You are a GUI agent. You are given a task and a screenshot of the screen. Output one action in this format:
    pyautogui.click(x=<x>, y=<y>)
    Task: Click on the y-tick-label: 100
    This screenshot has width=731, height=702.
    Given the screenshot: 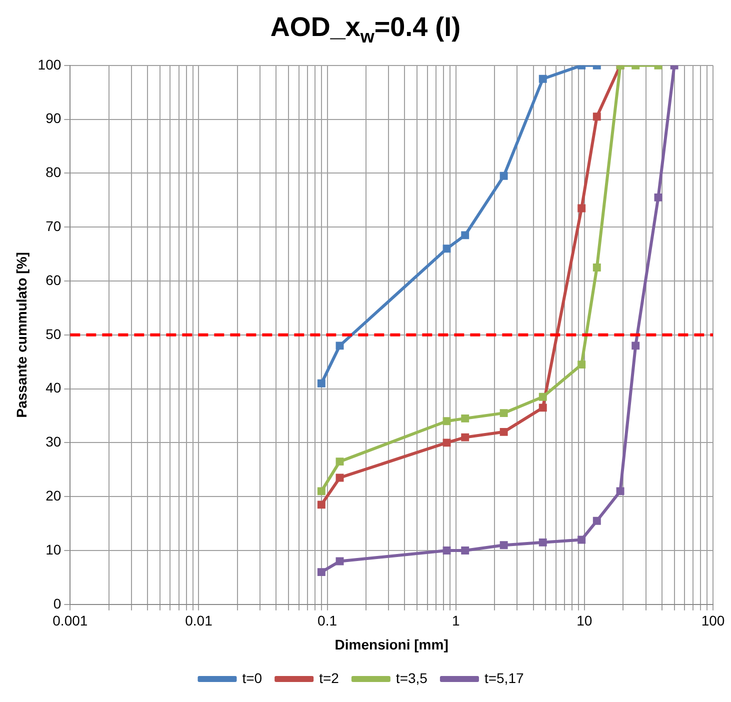 What is the action you would take?
    pyautogui.click(x=50, y=64)
    